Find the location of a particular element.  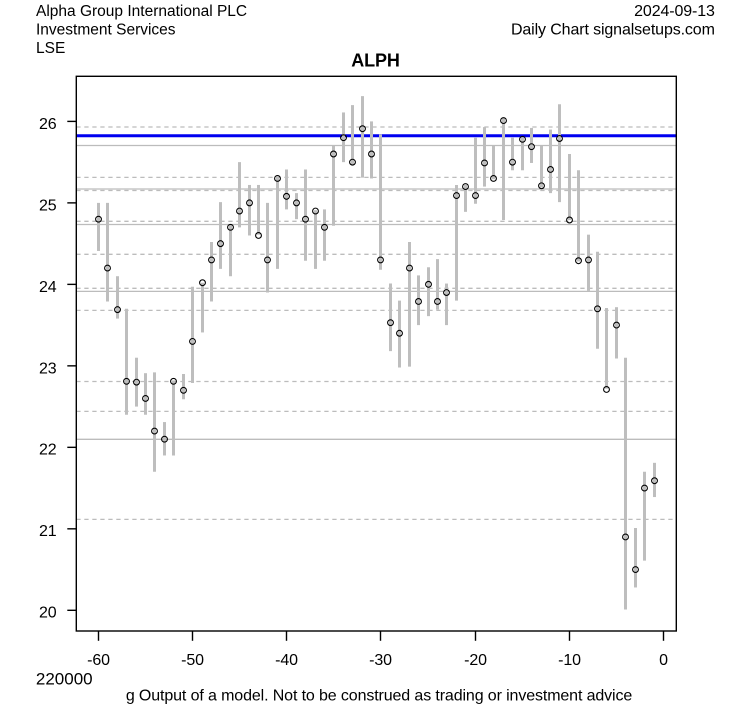

svg-text: 23 is located at coordinates (48, 368).